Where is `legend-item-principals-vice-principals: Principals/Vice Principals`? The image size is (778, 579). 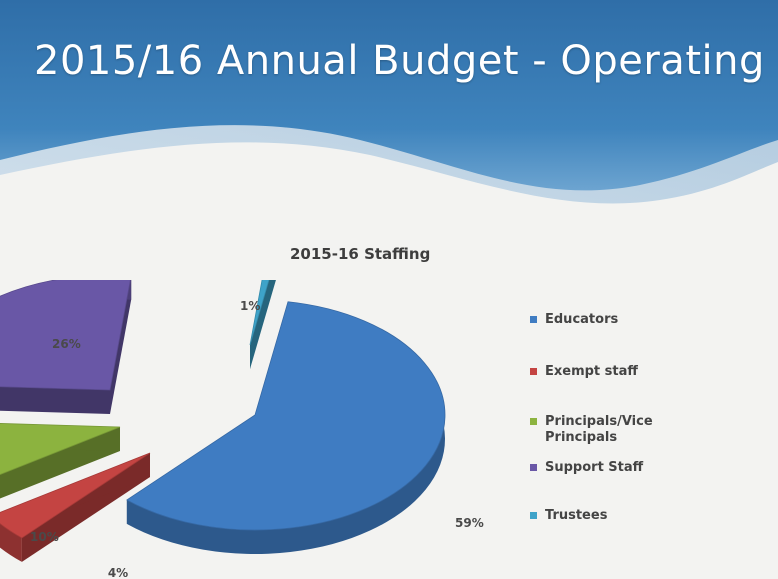
legend-item-principals-vice-principals: Principals/Vice Principals is located at coordinates (645, 430).